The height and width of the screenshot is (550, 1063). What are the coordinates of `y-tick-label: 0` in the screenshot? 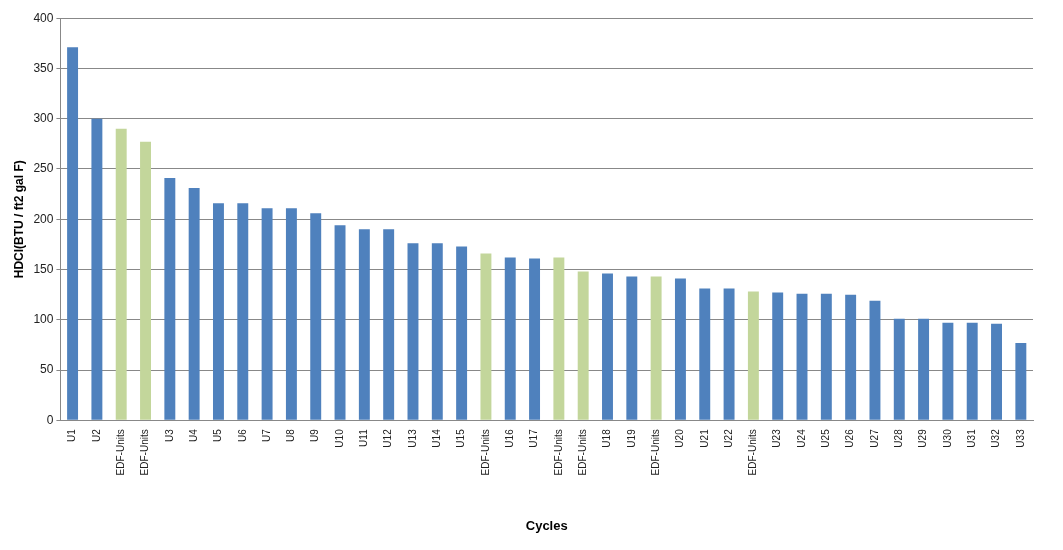 It's located at (50, 419).